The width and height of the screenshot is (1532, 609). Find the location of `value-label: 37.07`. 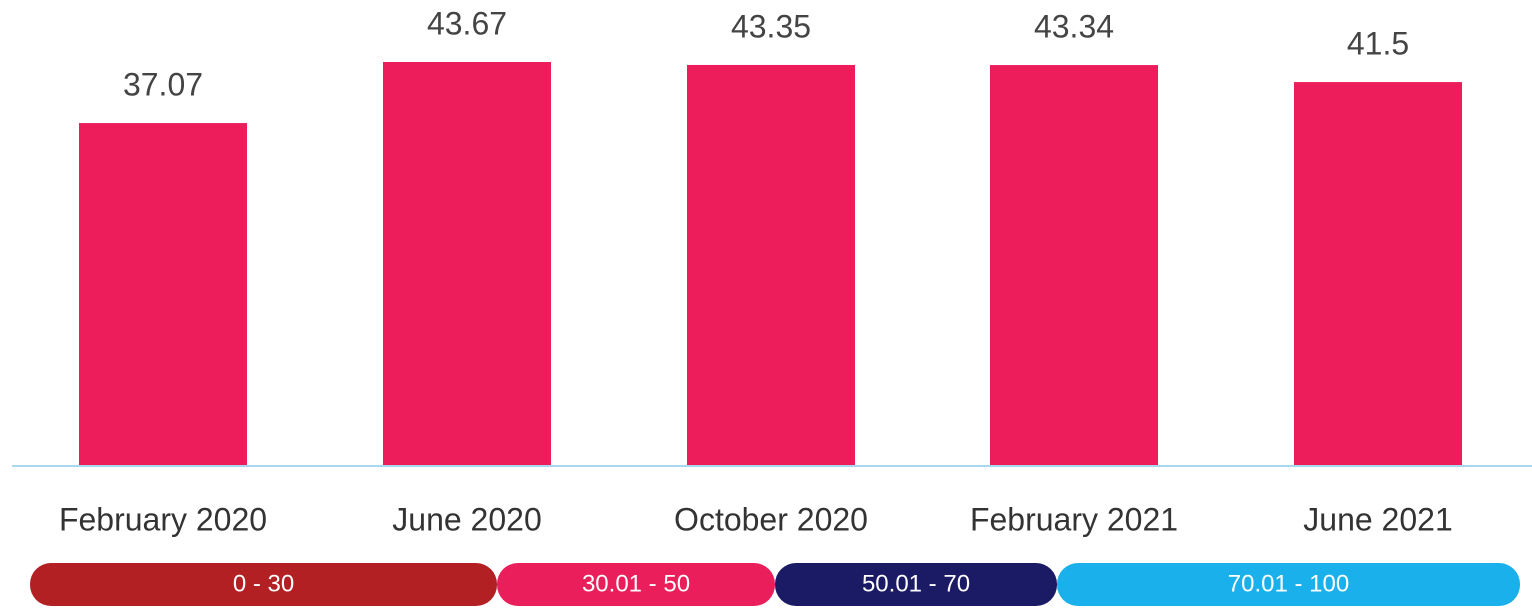

value-label: 37.07 is located at coordinates (163, 85).